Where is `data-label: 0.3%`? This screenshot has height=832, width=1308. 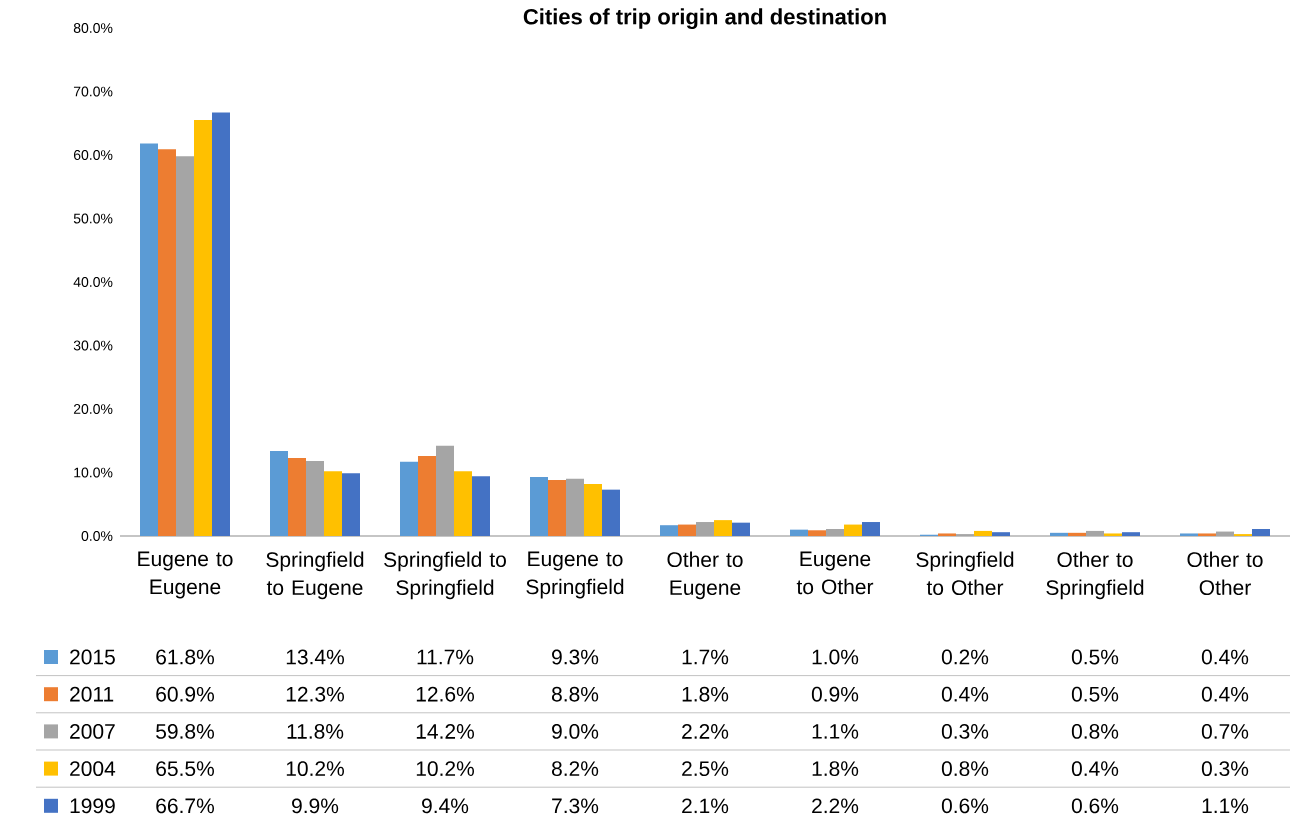 data-label: 0.3% is located at coordinates (965, 731).